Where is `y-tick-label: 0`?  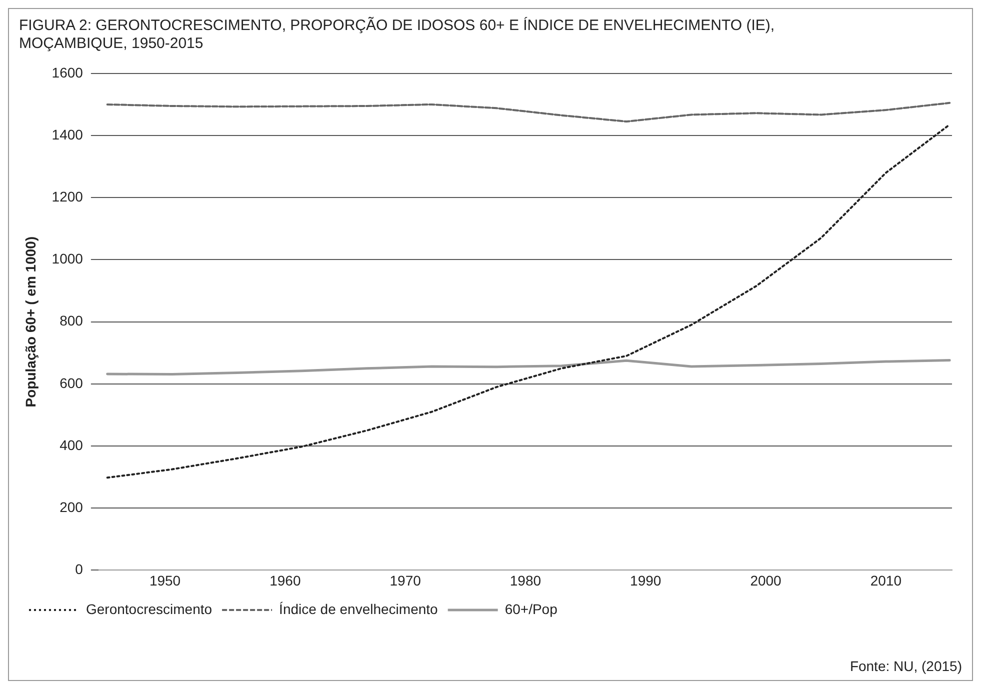 y-tick-label: 0 is located at coordinates (79, 569).